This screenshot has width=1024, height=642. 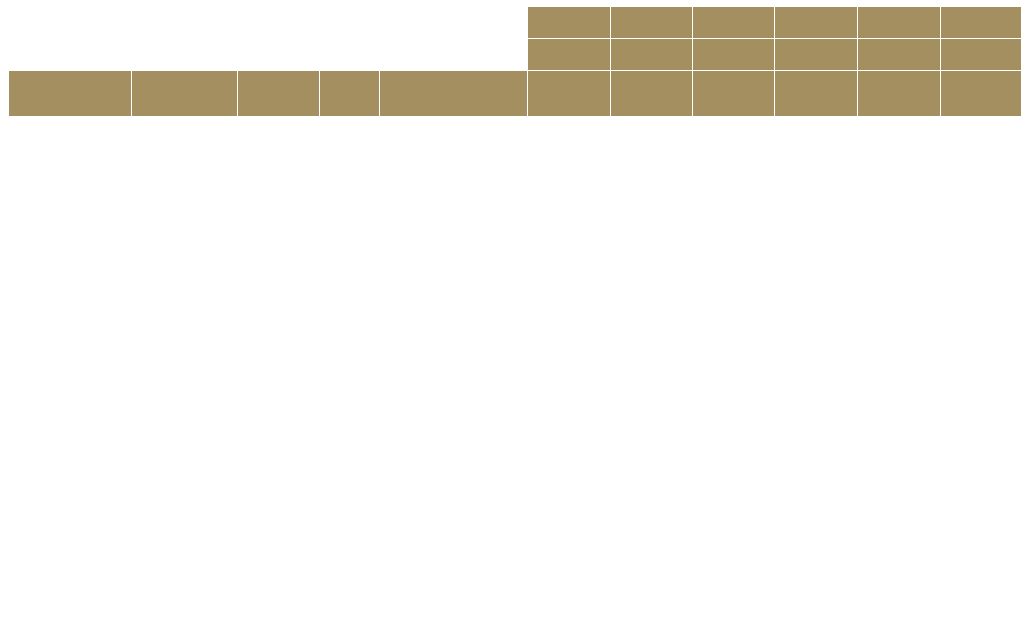 I want to click on column-header-row, so click(x=515, y=93).